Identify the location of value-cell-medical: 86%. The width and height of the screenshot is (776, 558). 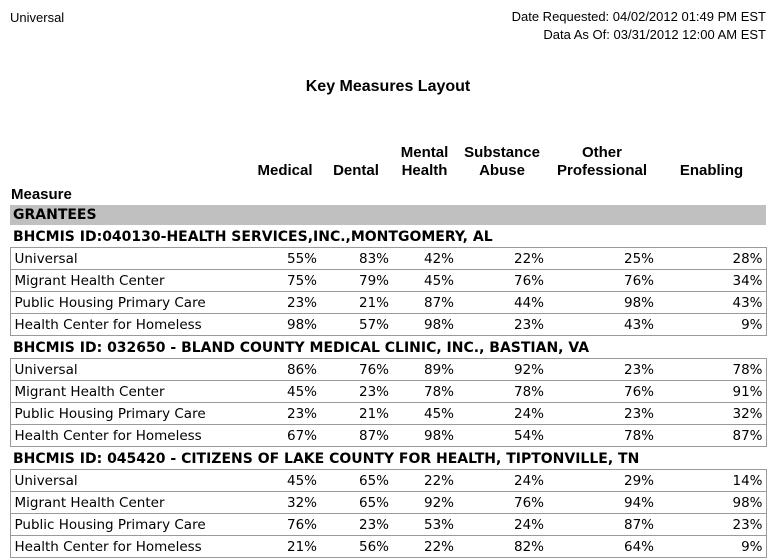
(285, 369).